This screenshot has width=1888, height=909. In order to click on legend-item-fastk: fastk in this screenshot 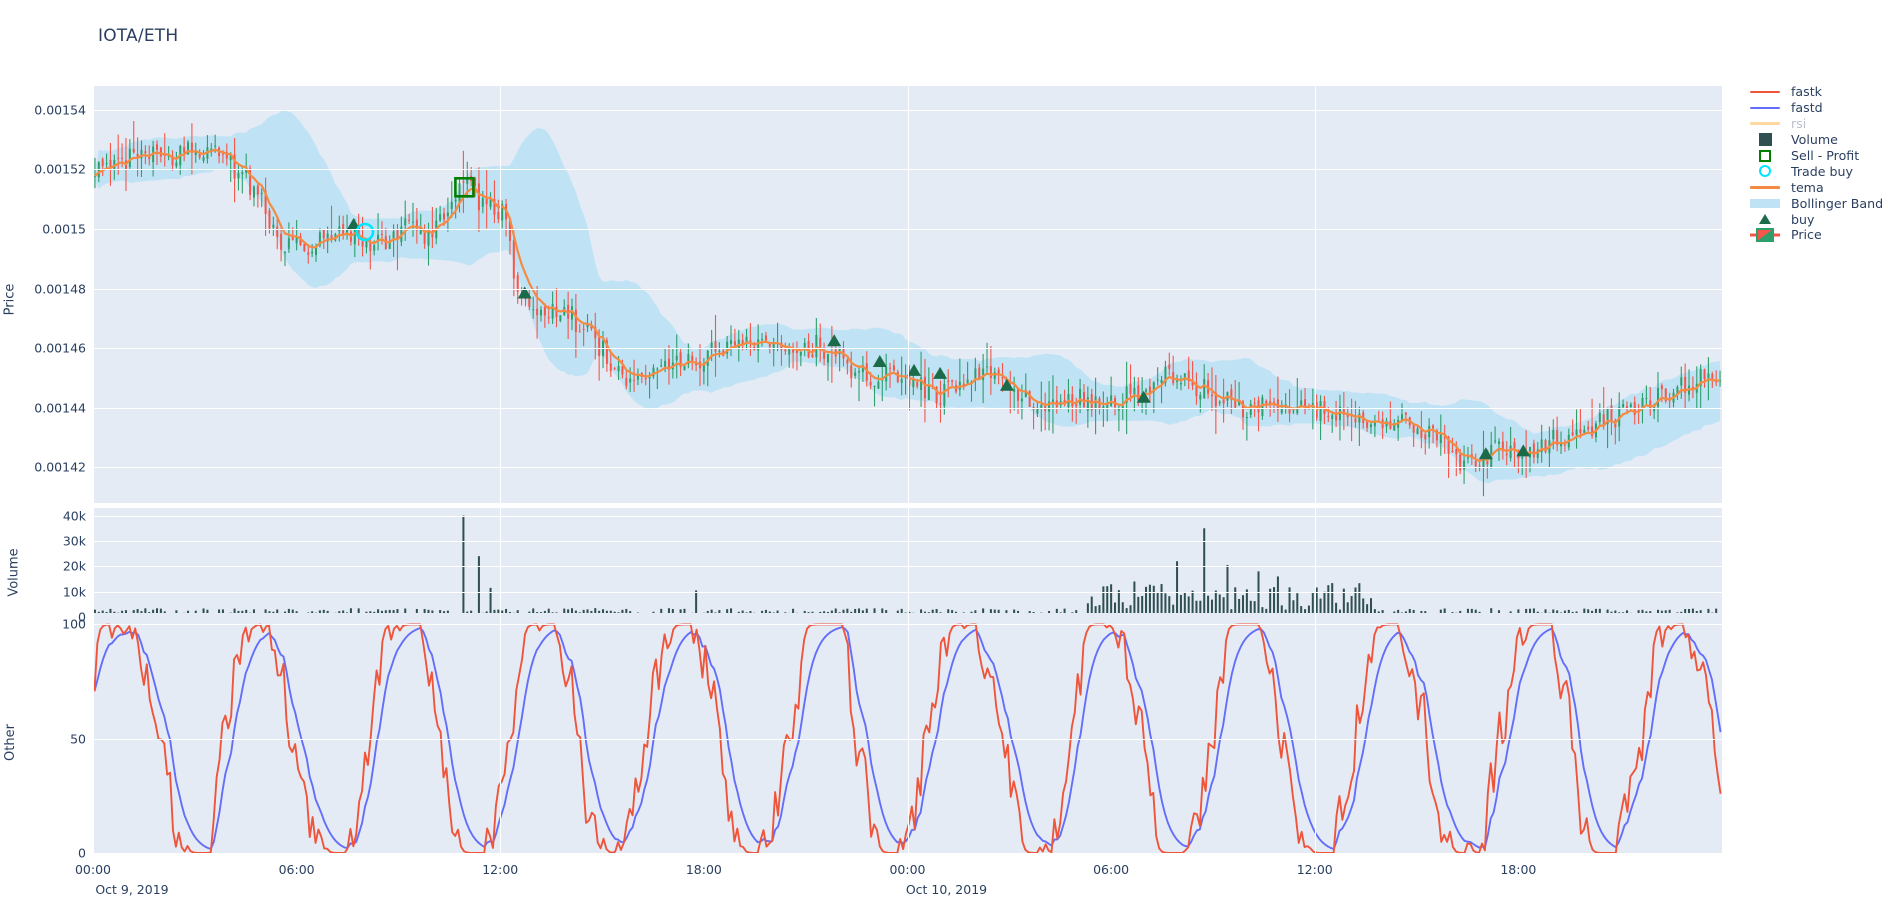, I will do `click(1815, 92)`.